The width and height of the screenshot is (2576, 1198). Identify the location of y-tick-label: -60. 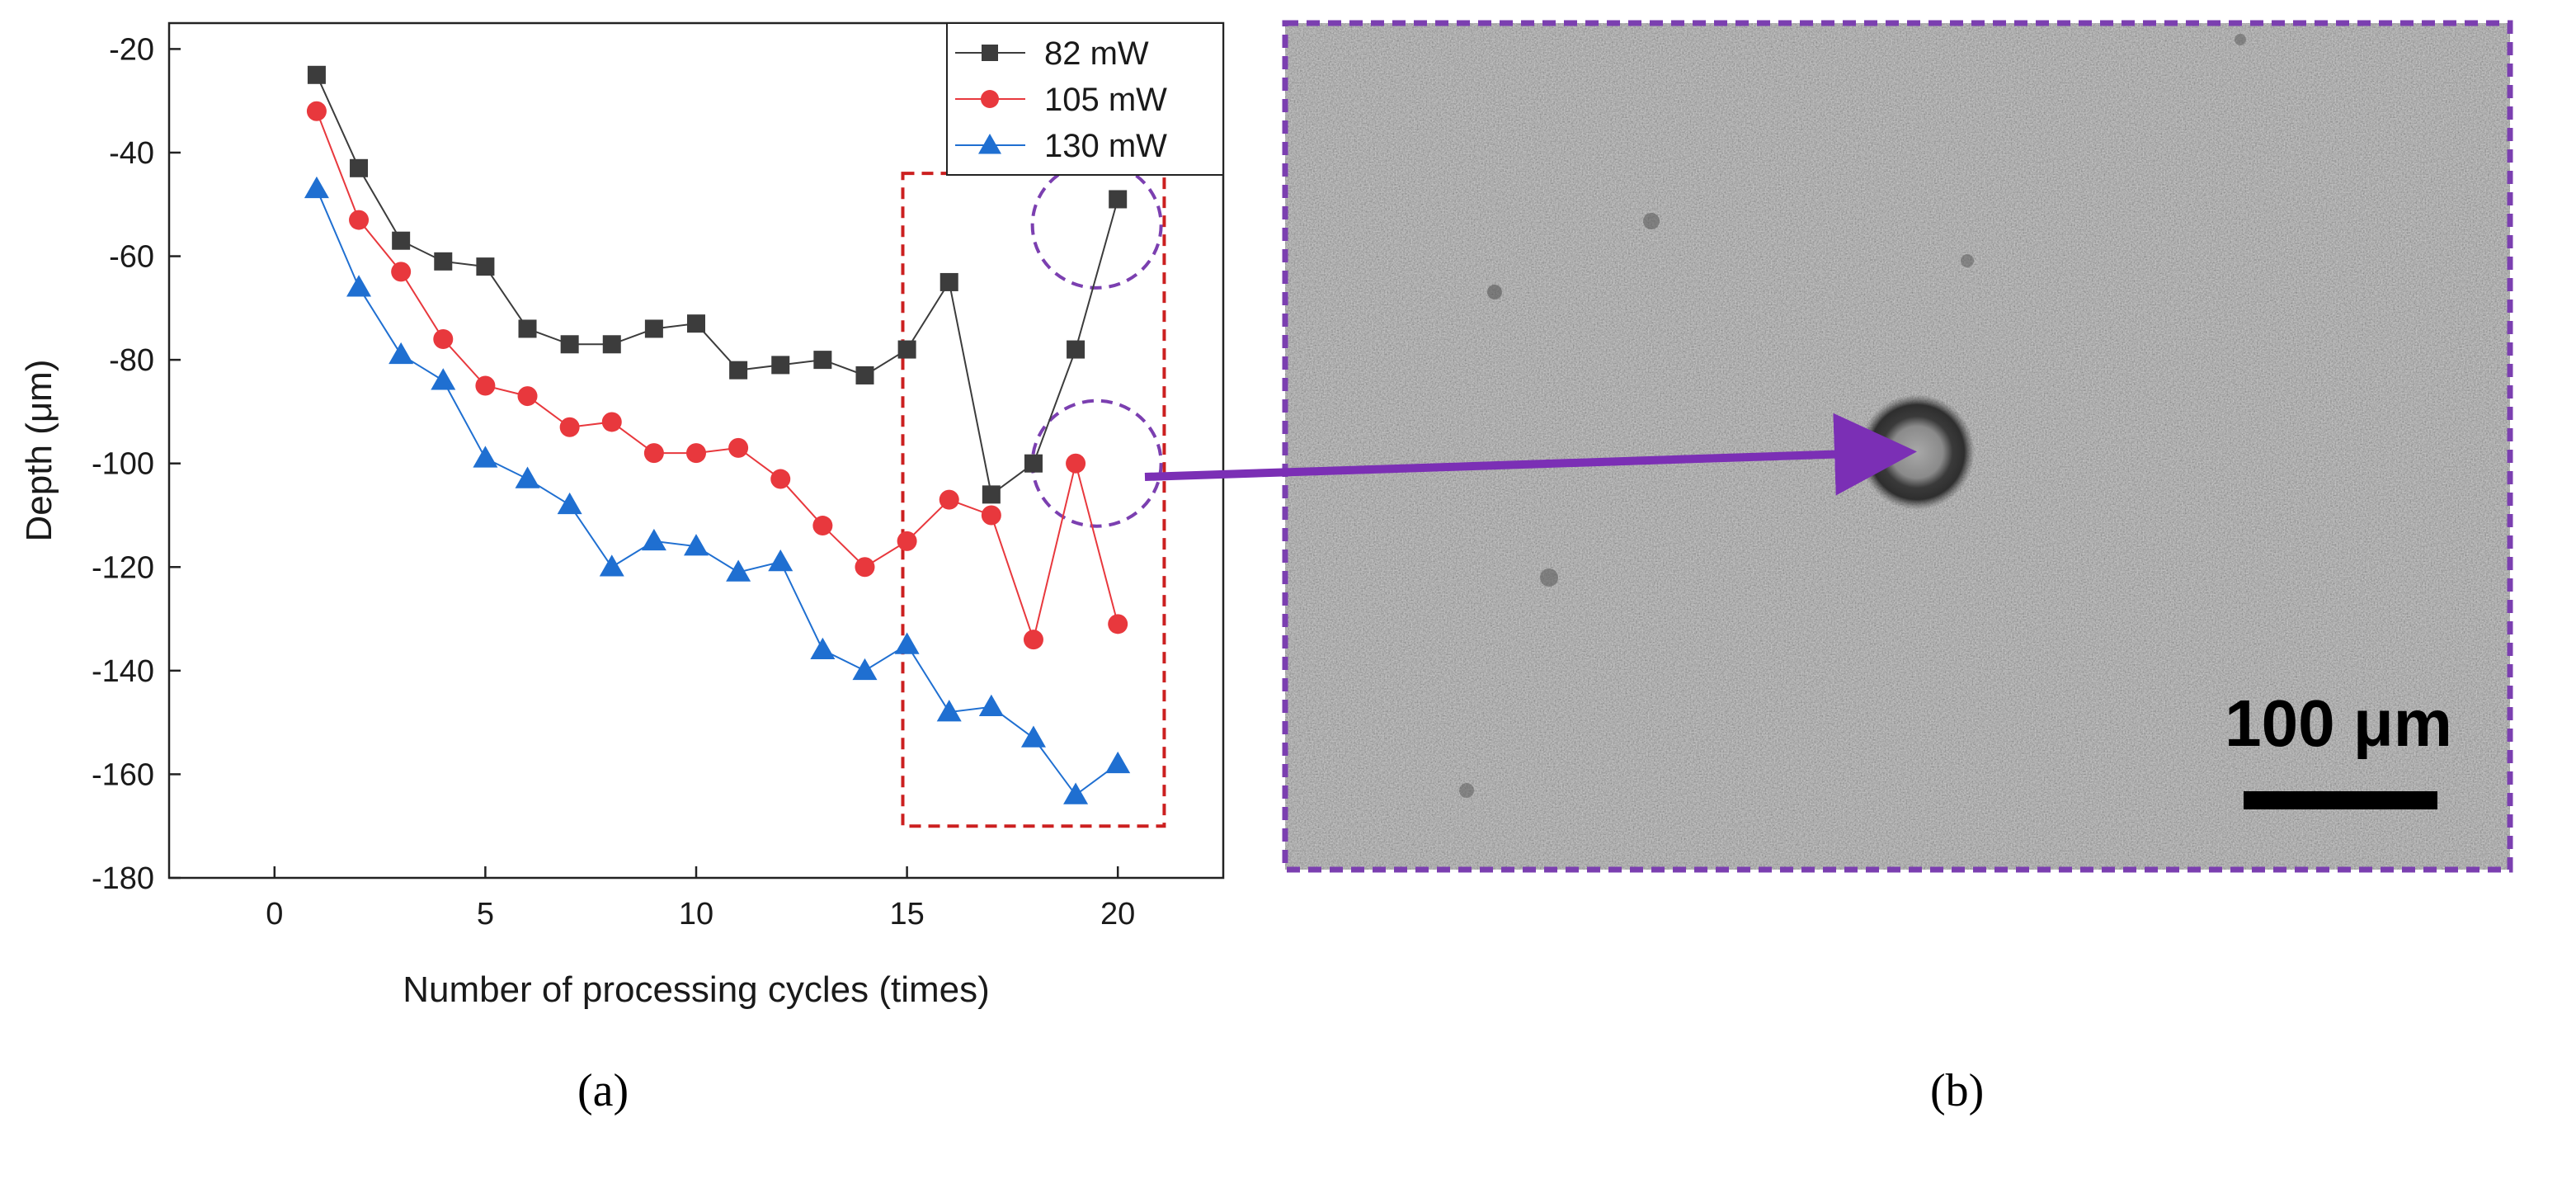
(131, 257).